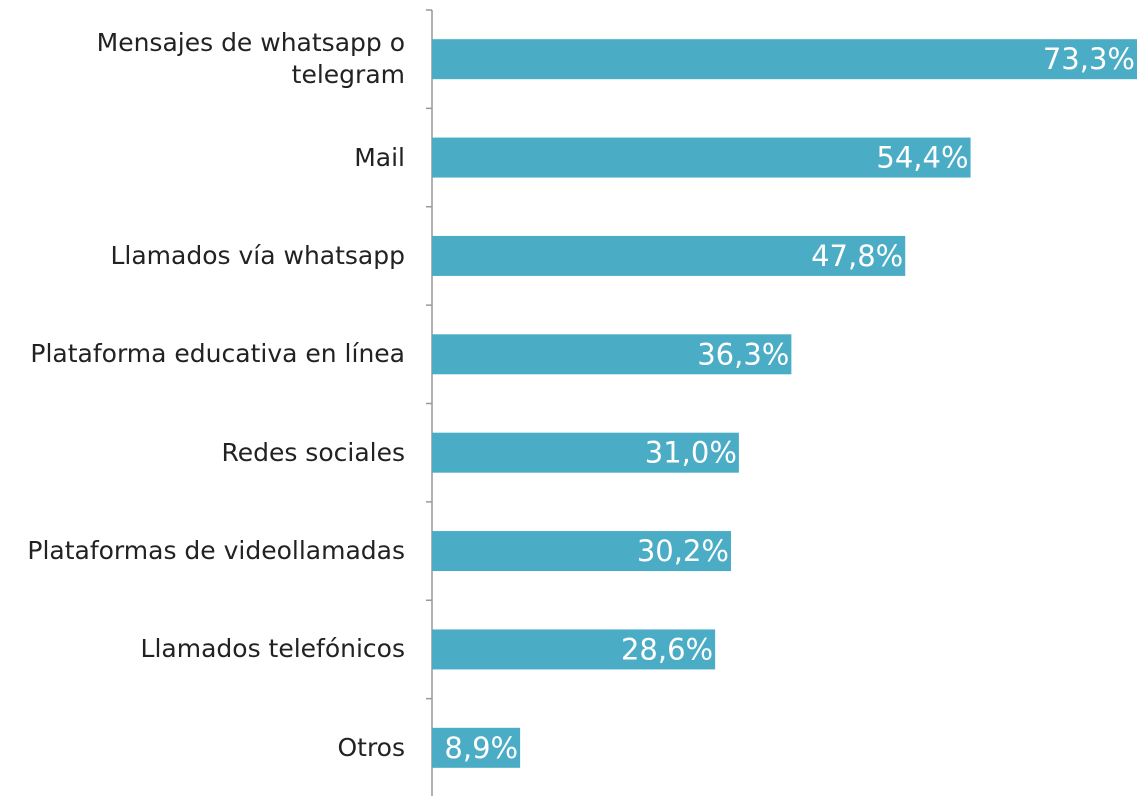 This screenshot has height=796, width=1145. Describe the element at coordinates (313, 452) in the screenshot. I see `category-label: Redes sociales` at that location.